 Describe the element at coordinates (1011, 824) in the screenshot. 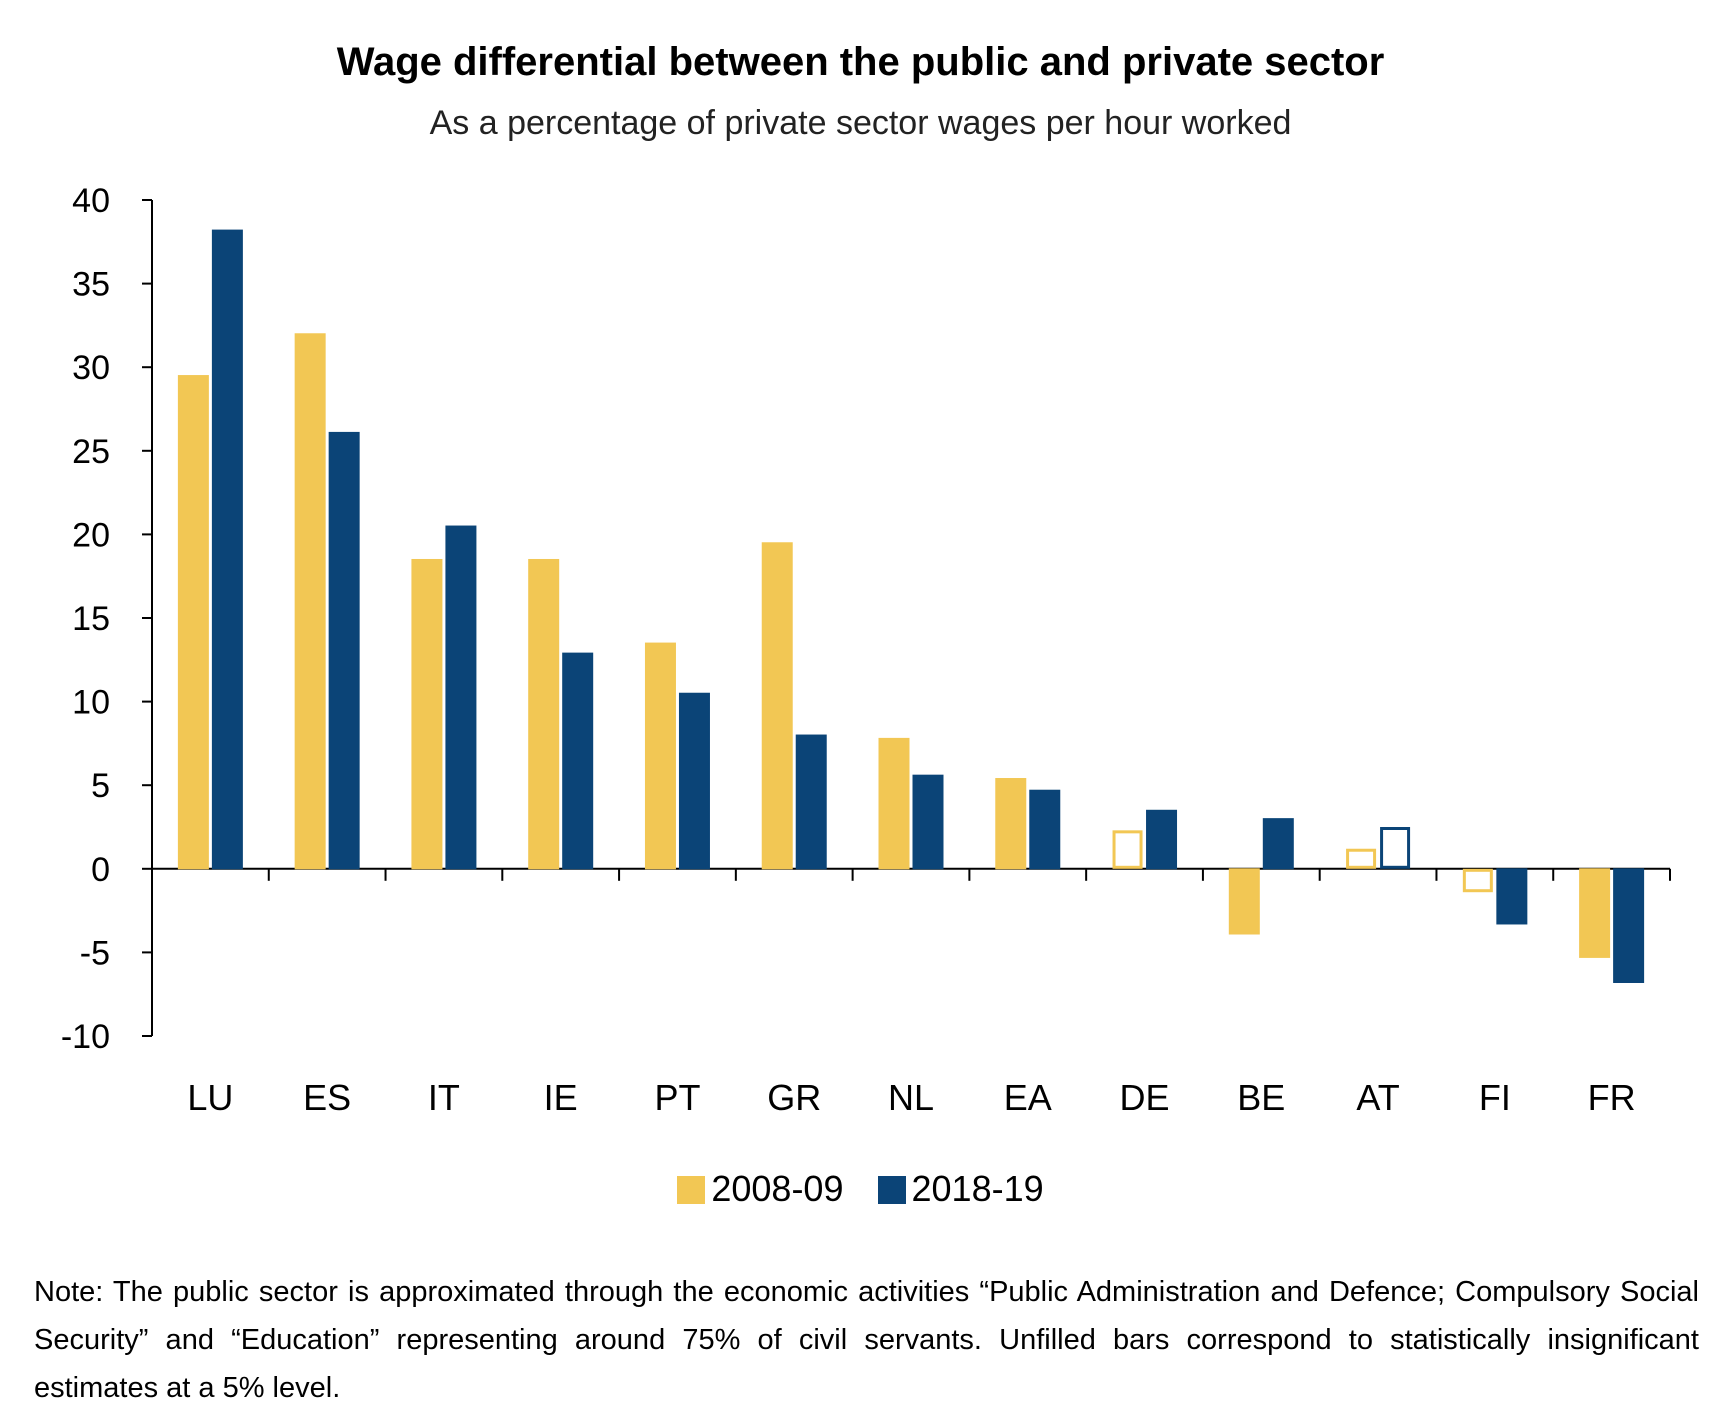

I see `bar-2008-09-EA` at that location.